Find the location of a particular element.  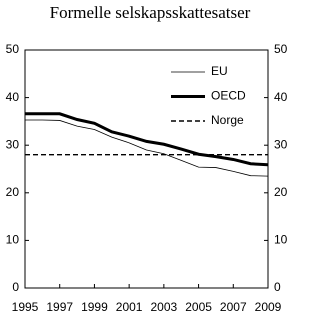

legend-label: Norge is located at coordinates (227, 120).